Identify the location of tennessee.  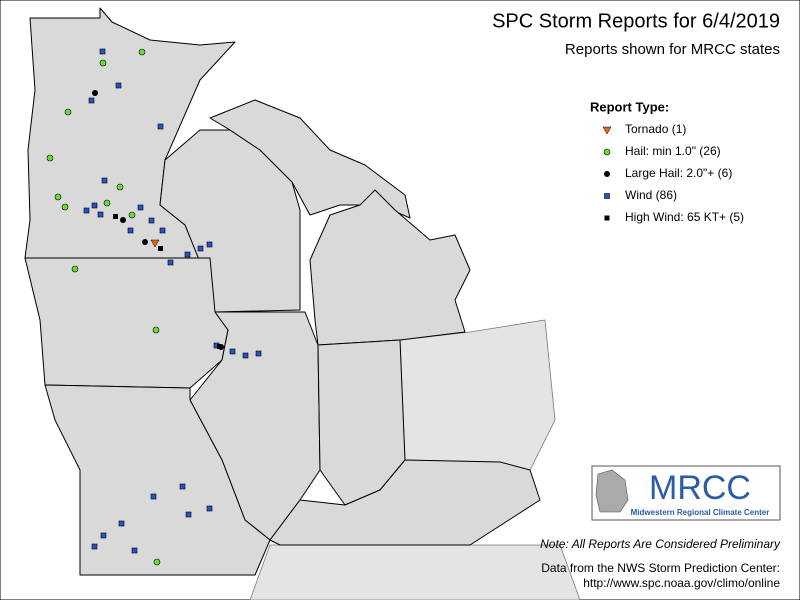
(415, 572).